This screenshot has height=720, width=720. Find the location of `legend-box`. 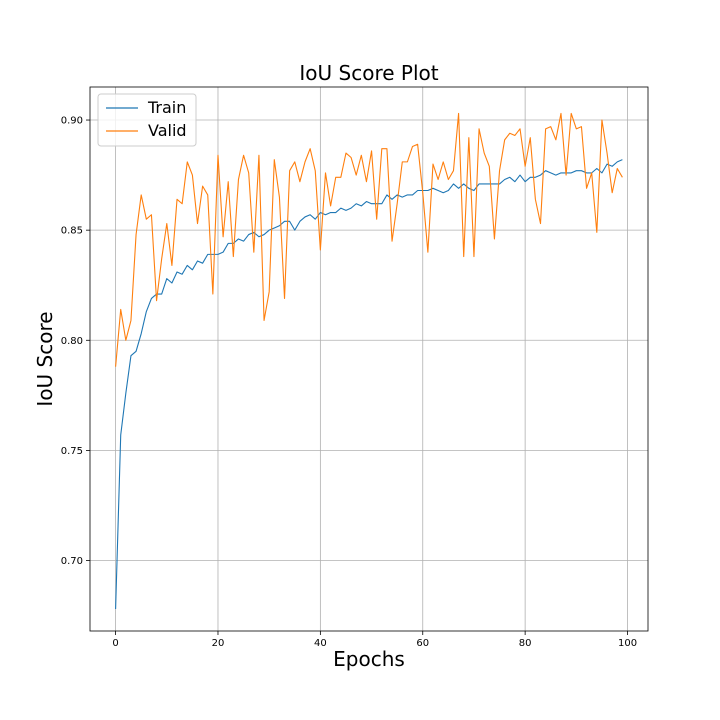

legend-box is located at coordinates (147, 120).